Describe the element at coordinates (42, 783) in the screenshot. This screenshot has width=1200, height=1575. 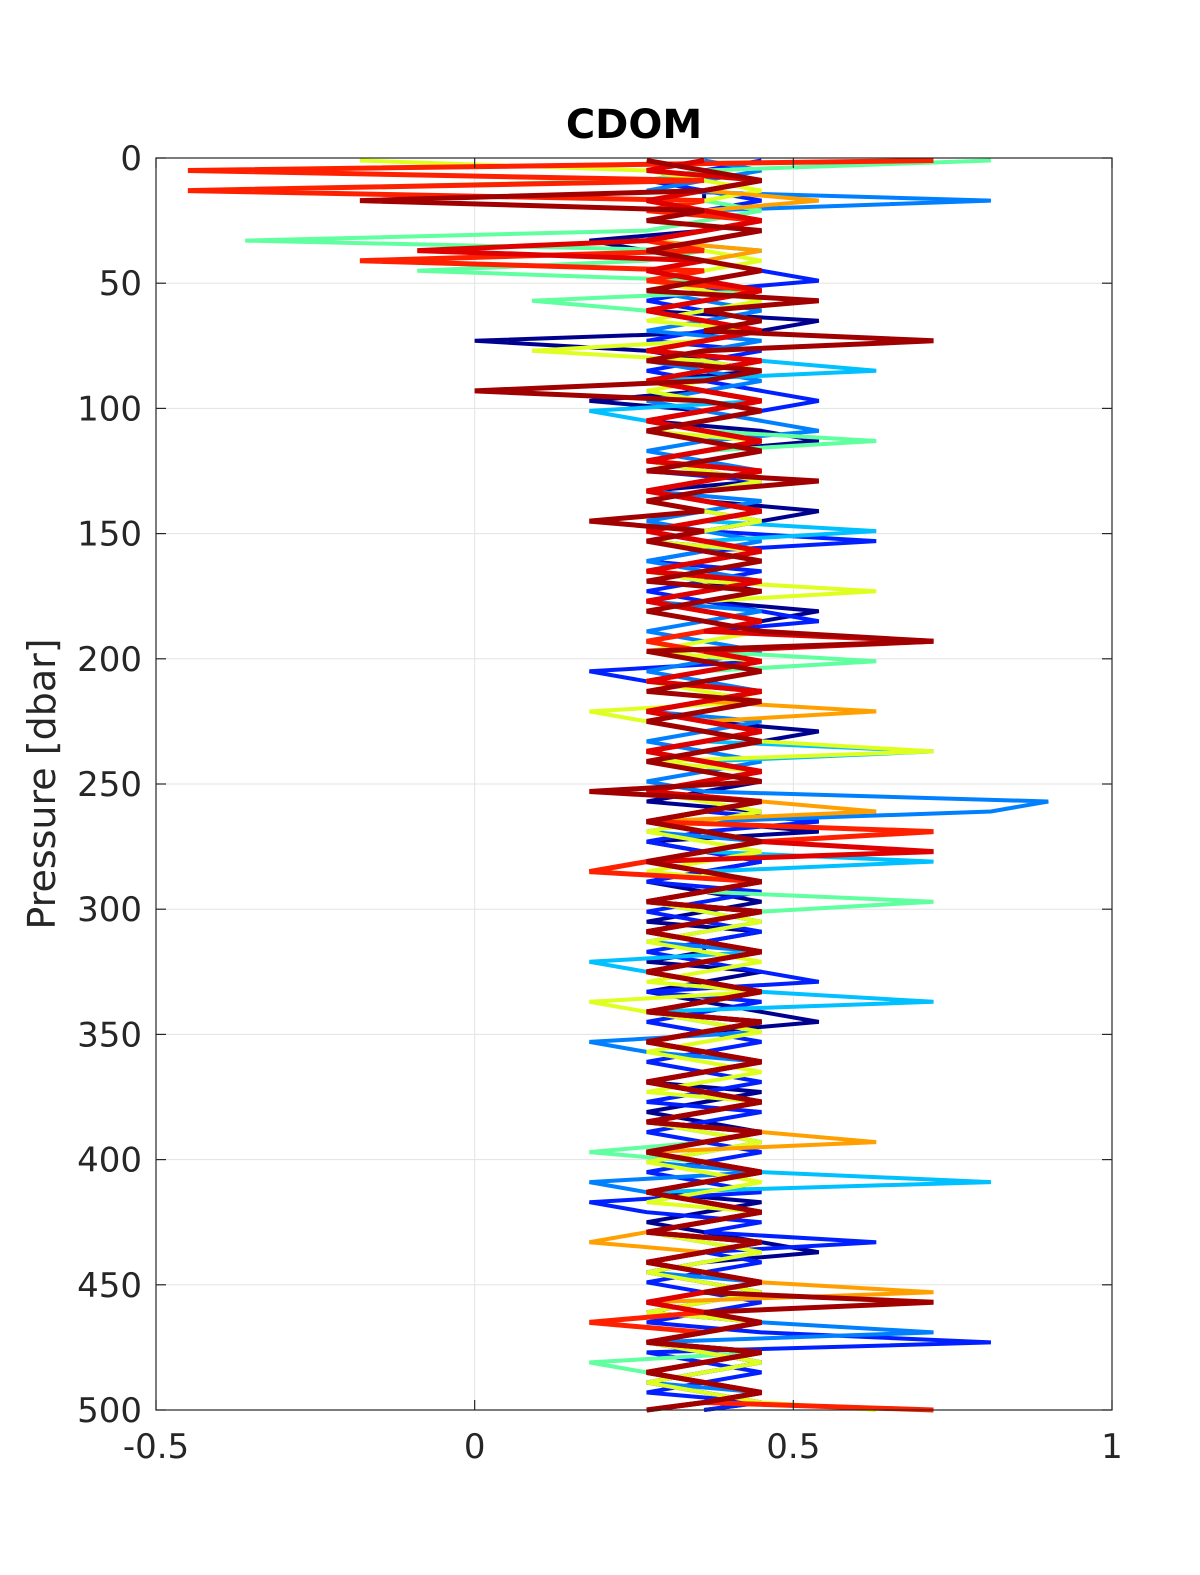
I see `y-axis-label: Pressure [dbar]` at that location.